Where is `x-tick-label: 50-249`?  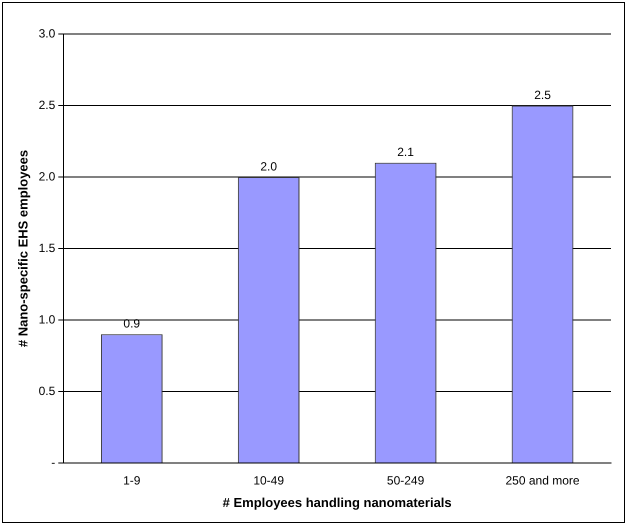
x-tick-label: 50-249 is located at coordinates (405, 481).